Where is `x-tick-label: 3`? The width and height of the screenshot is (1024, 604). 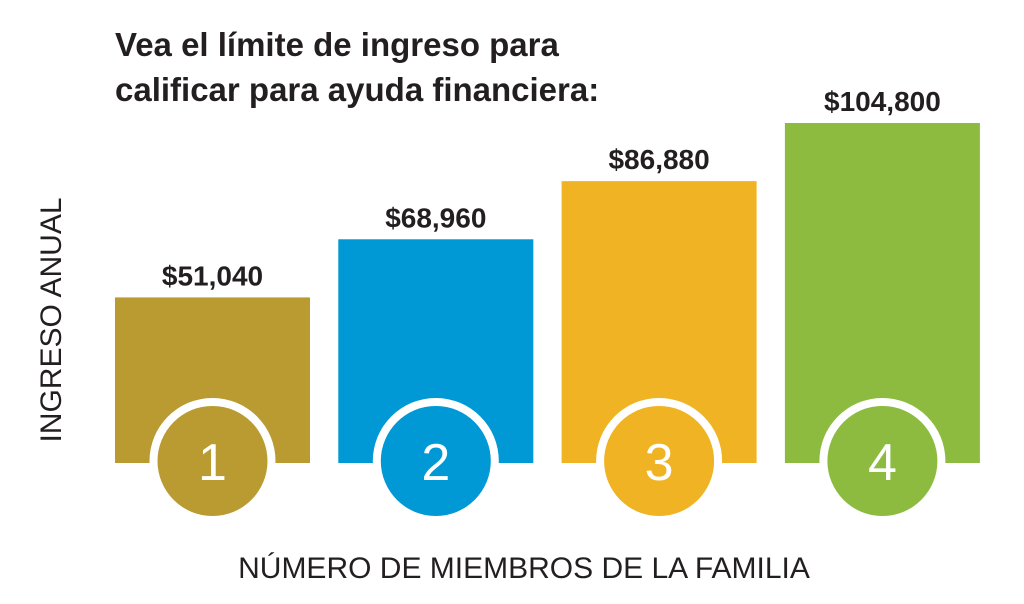 x-tick-label: 3 is located at coordinates (659, 463).